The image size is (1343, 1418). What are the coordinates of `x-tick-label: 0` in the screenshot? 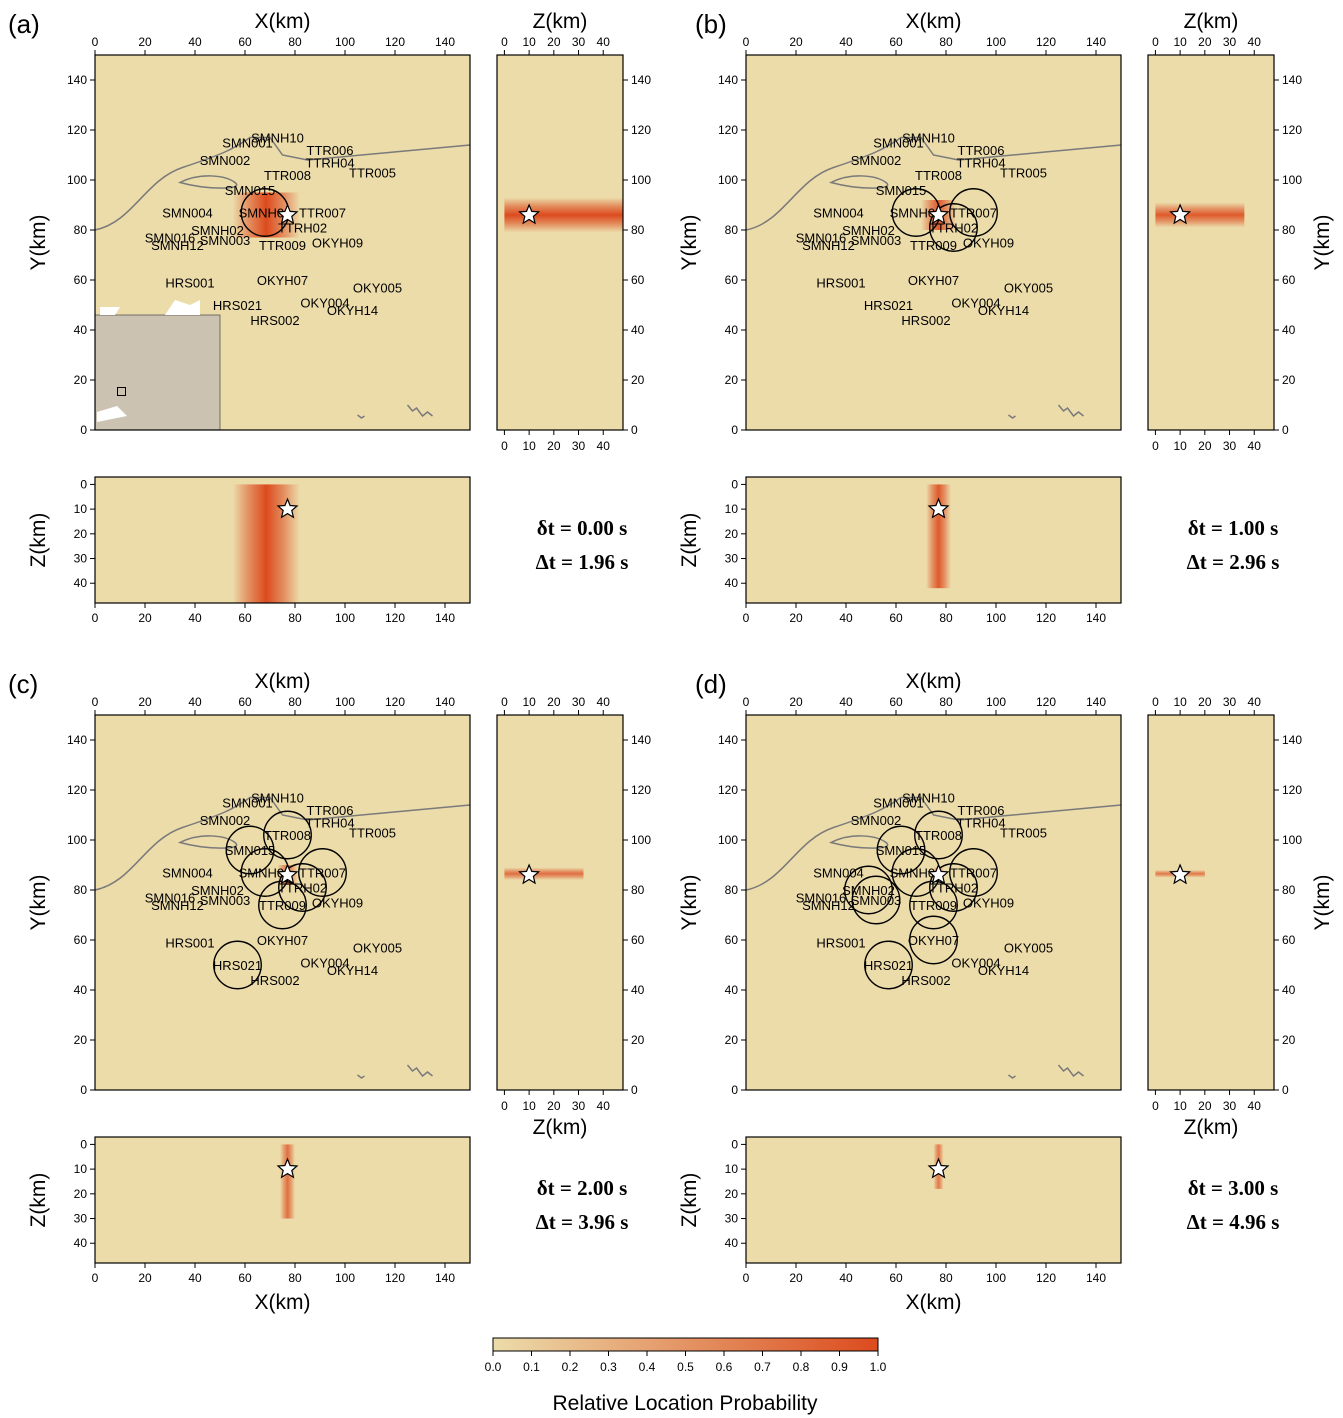 It's located at (746, 702).